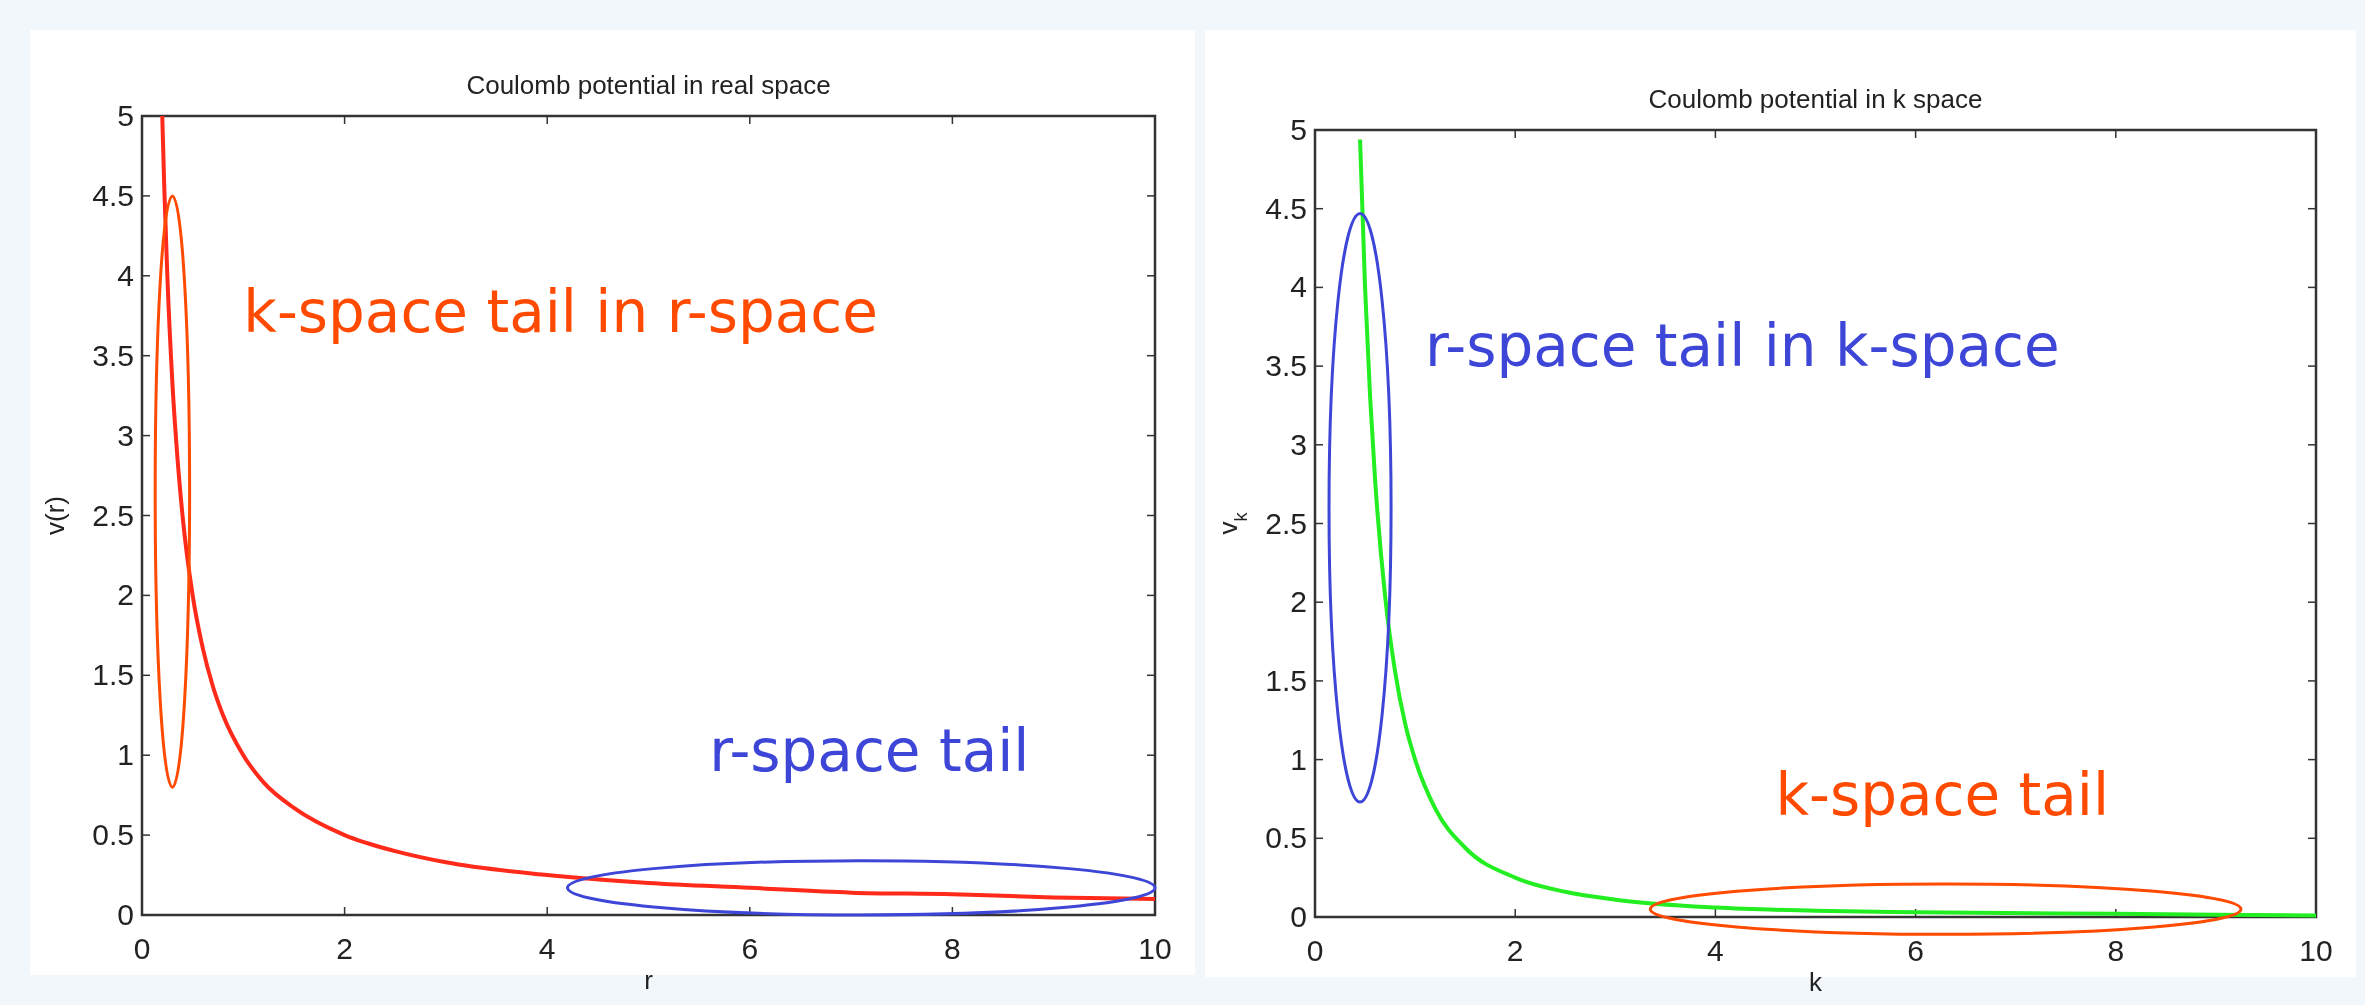  Describe the element at coordinates (649, 980) in the screenshot. I see `x-axis-title: r` at that location.